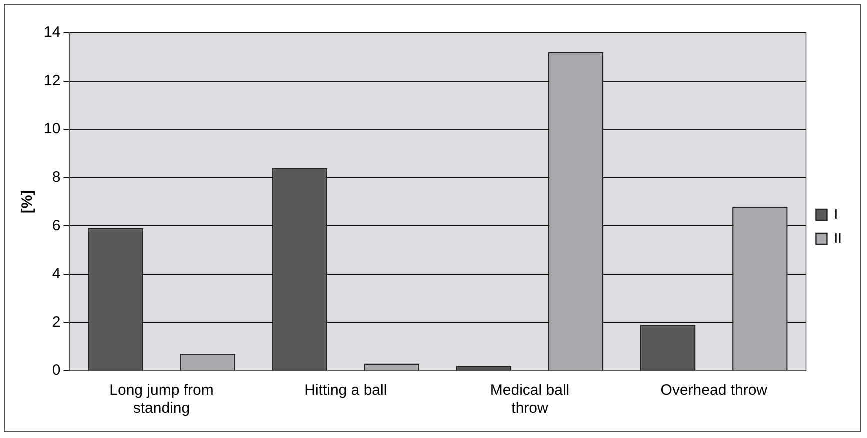 The image size is (867, 438). Describe the element at coordinates (530, 400) in the screenshot. I see `x-tick-label: Medical ball throw` at that location.